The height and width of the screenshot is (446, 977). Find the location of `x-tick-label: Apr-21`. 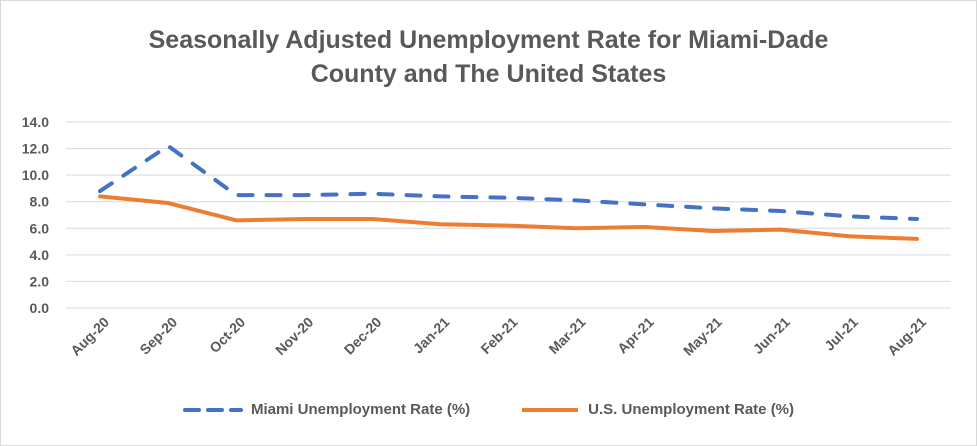

x-tick-label: Apr-21 is located at coordinates (635, 335).